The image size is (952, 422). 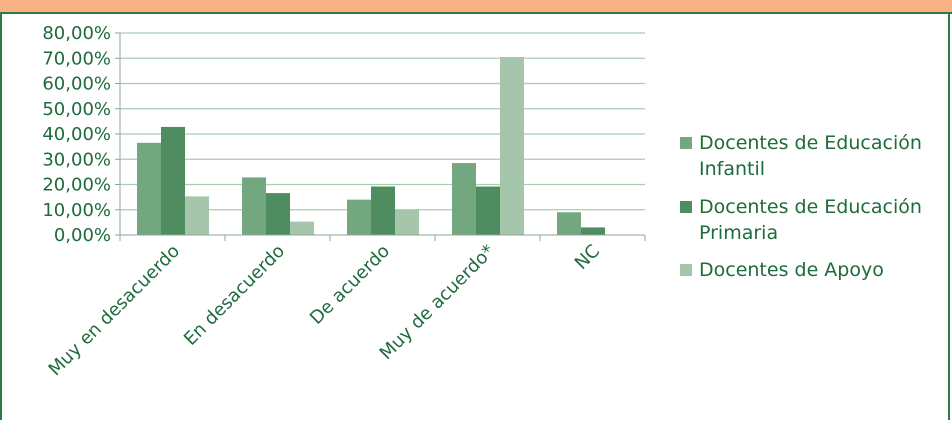 I want to click on y-tick-label: 80,00%, so click(x=76, y=33).